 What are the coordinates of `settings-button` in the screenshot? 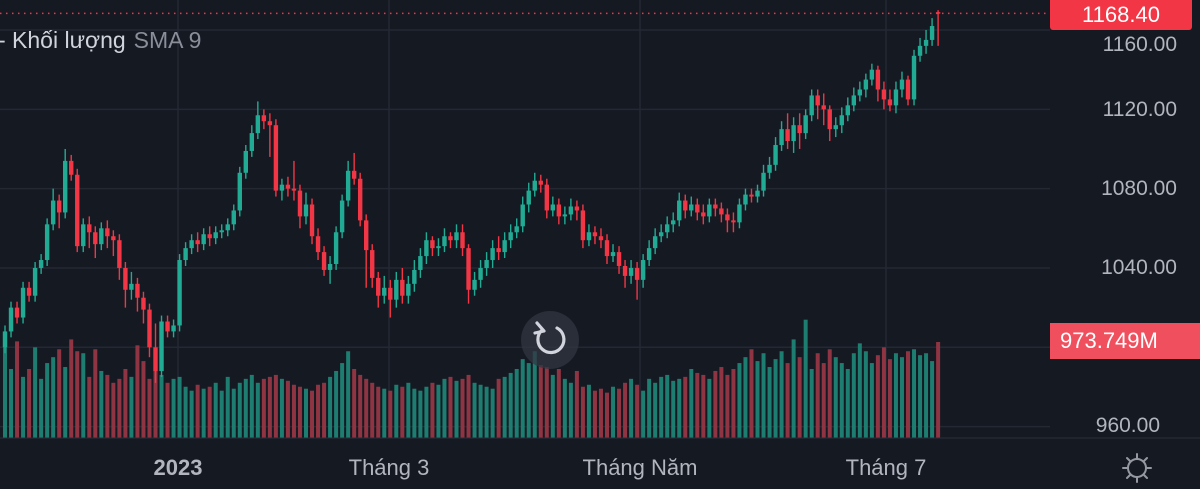 It's located at (1137, 468).